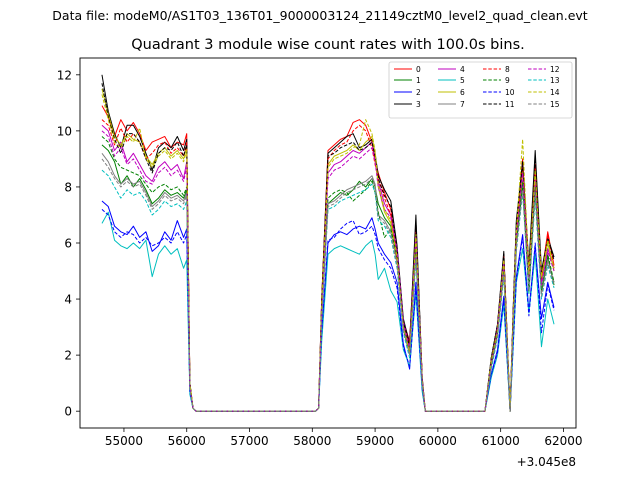 This screenshot has height=480, width=640. I want to click on legend-label-11: 11, so click(510, 104).